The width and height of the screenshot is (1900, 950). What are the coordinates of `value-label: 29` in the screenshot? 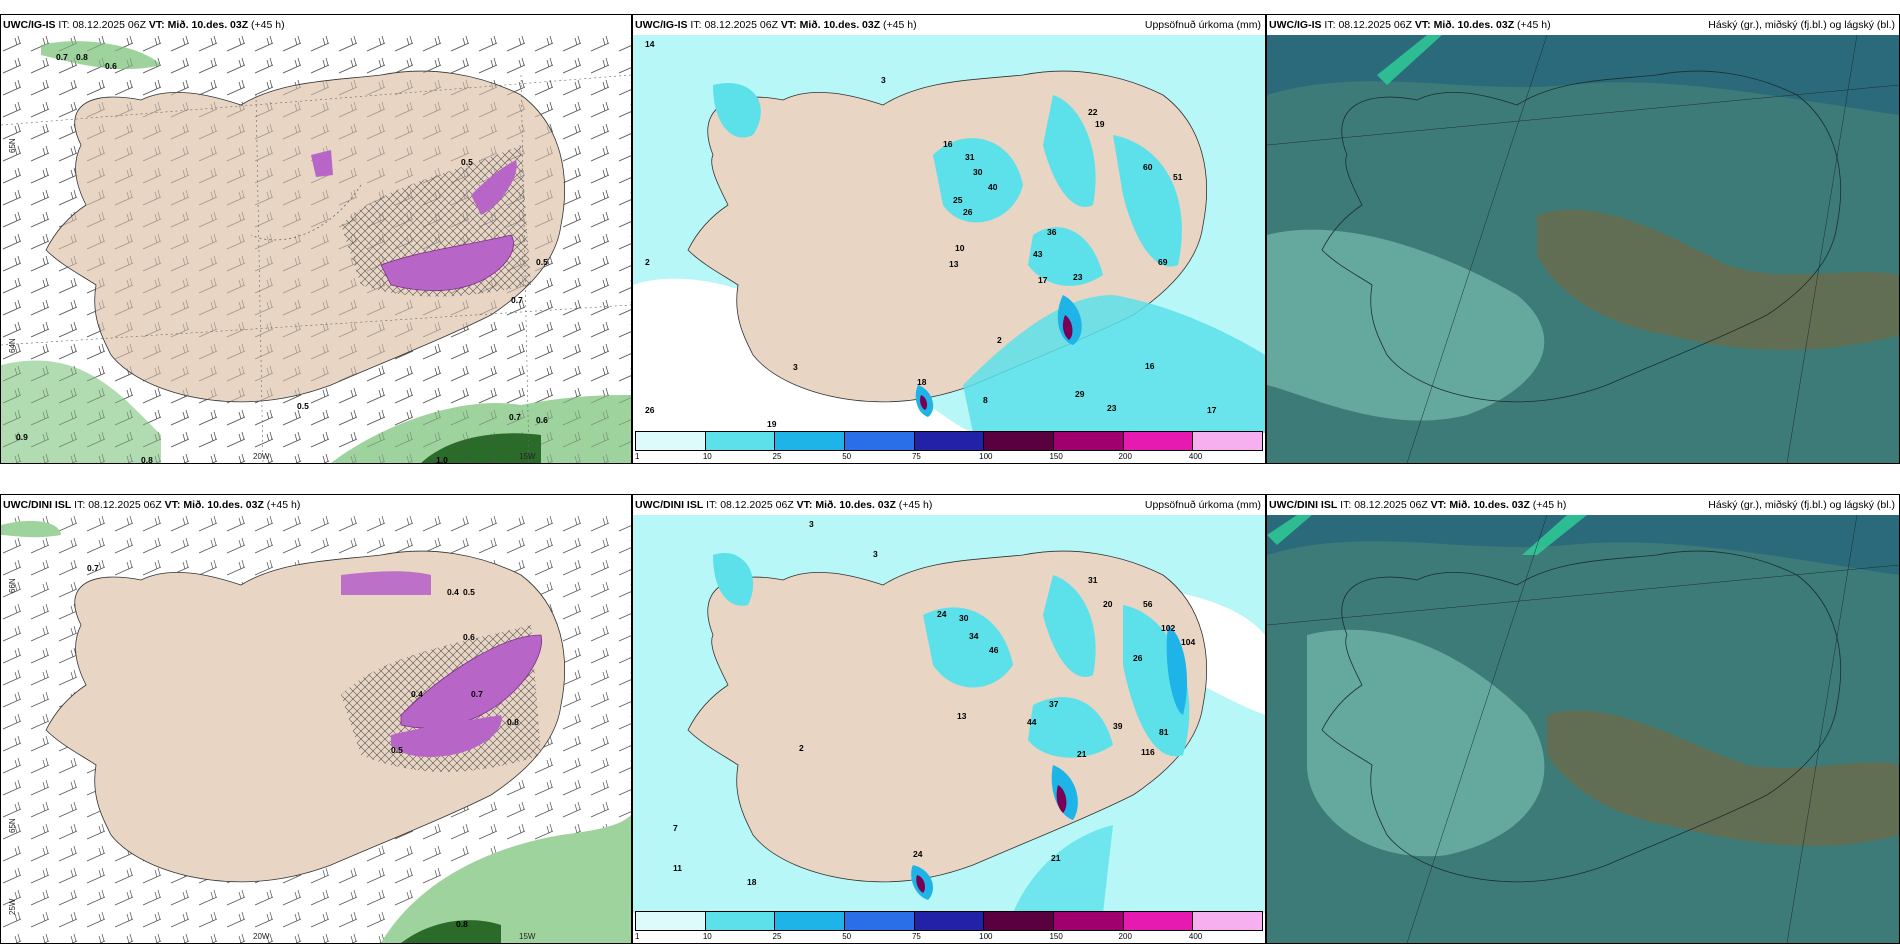 It's located at (1080, 394).